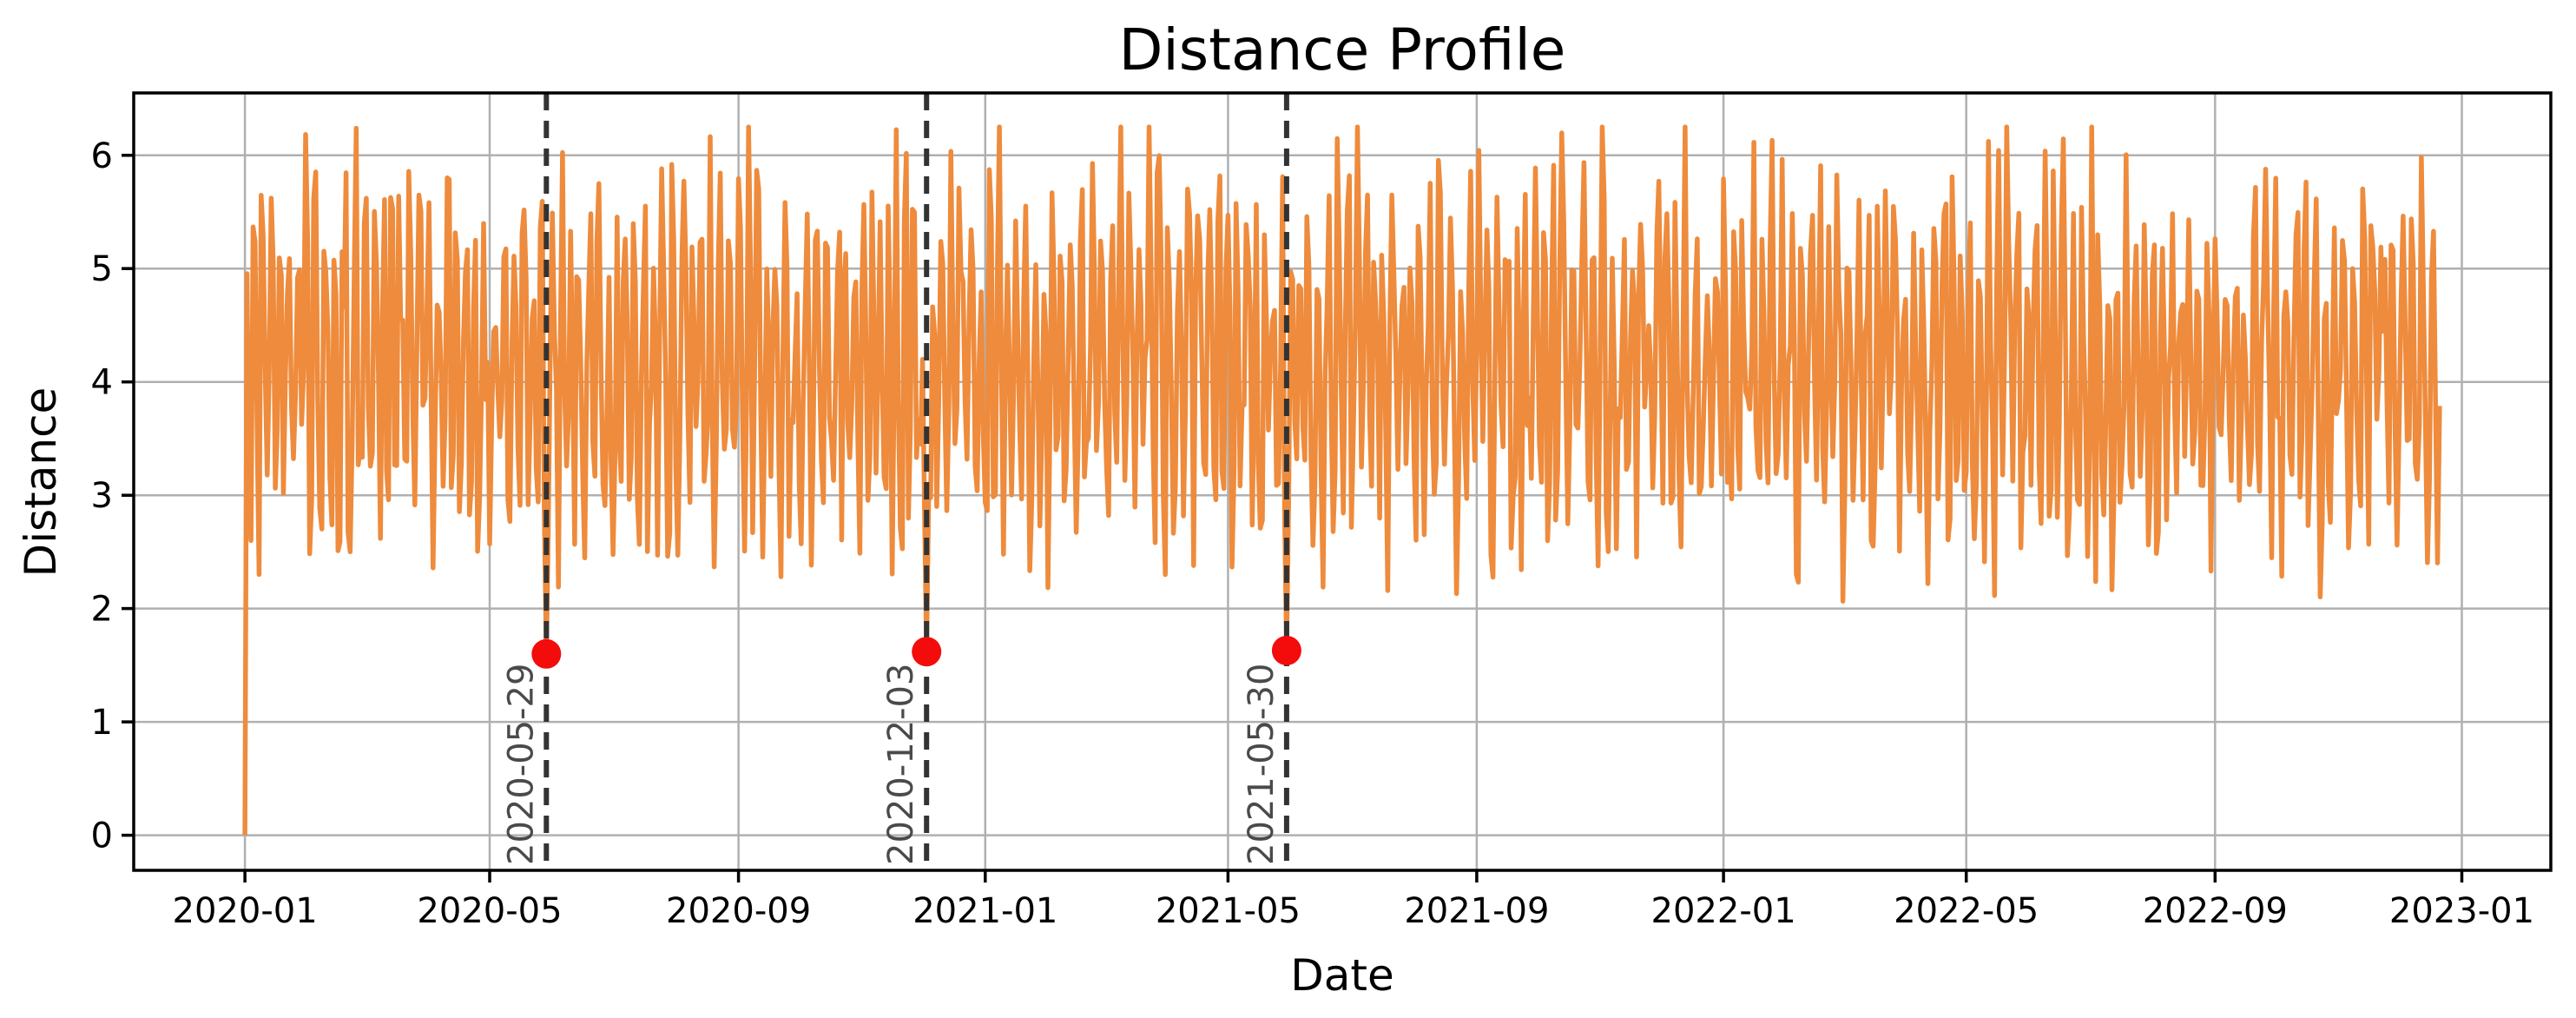 This screenshot has width=2576, height=1018. I want to click on chart-title: Distance Profile, so click(1342, 50).